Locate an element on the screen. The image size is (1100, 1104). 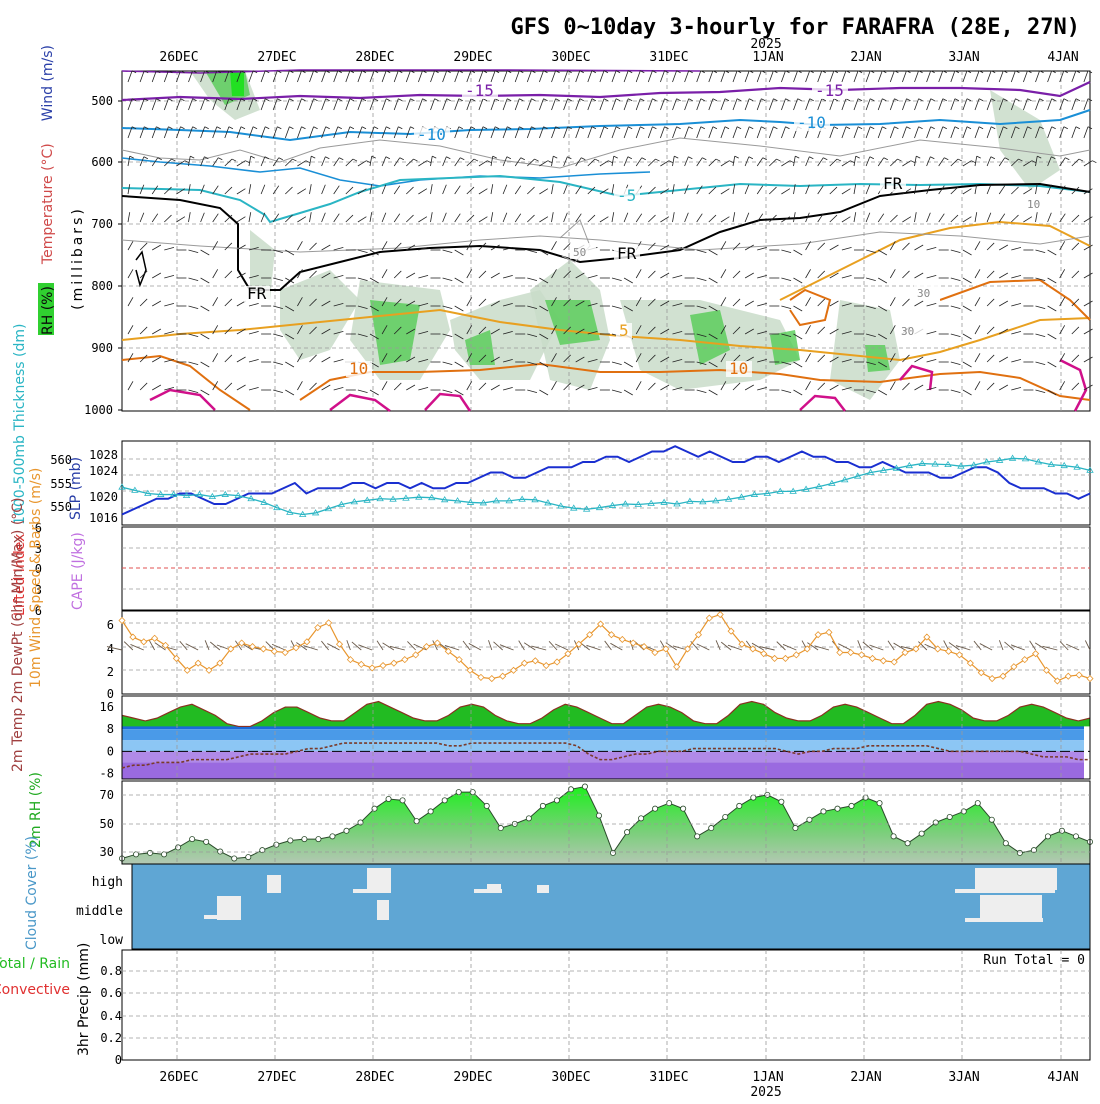
rh-y-tick: 70 is located at coordinates (107, 795).